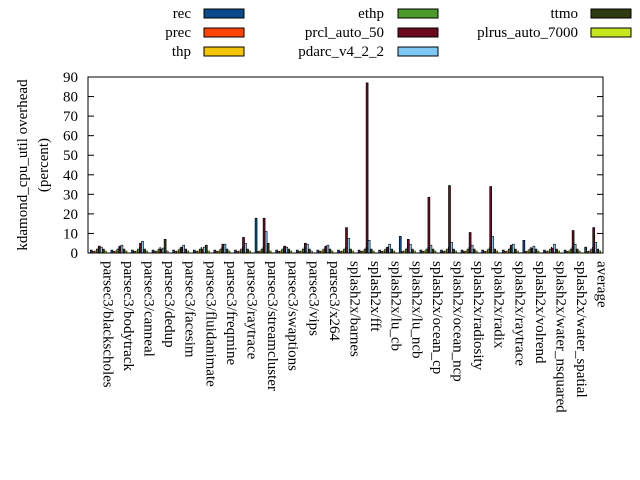 This screenshot has width=640, height=480. Describe the element at coordinates (355, 309) in the screenshot. I see `x-tick-label: splash2x/barnes` at that location.